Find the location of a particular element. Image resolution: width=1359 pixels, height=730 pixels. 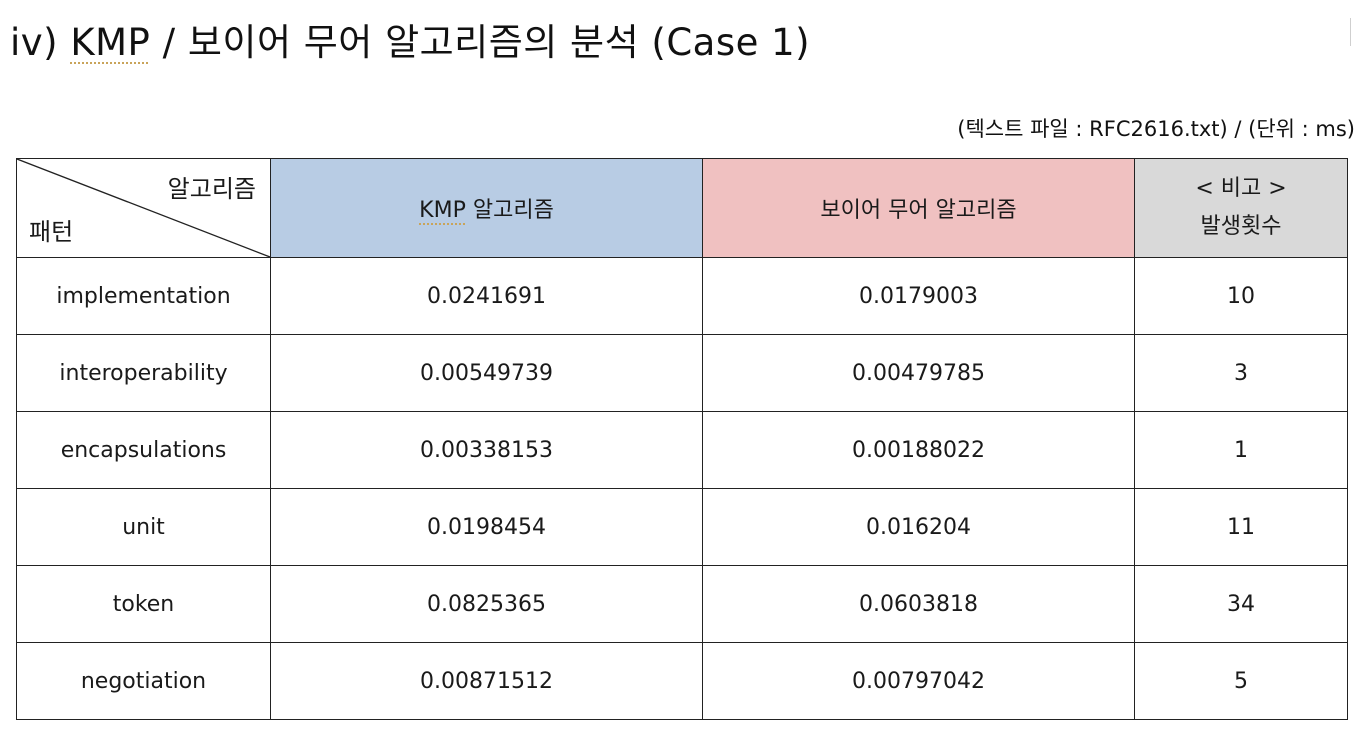

pattern-cell: encapsulations is located at coordinates (143, 450).